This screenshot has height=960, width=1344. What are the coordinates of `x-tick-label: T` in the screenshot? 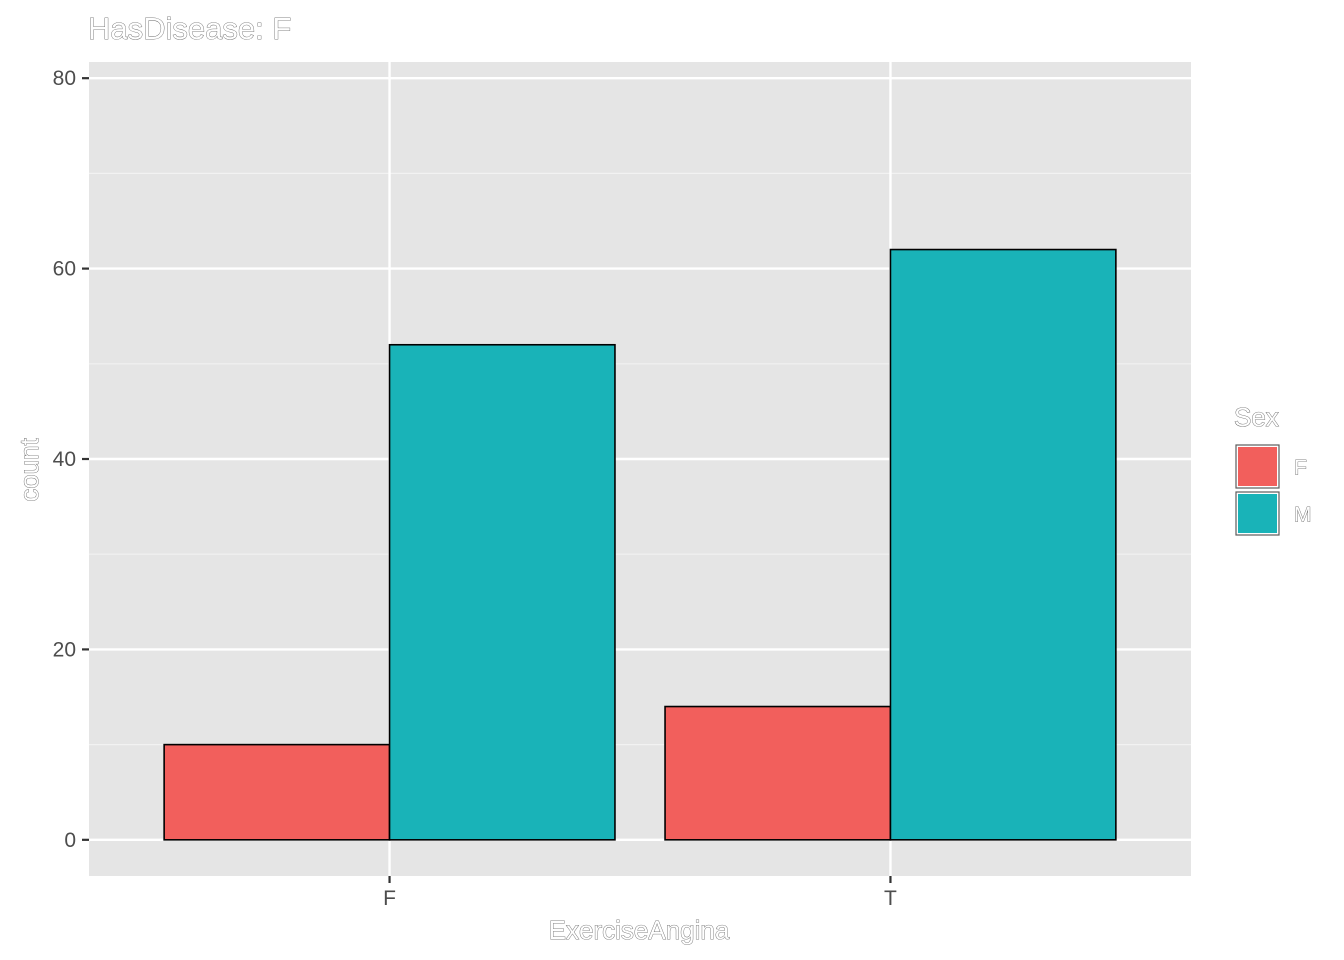 It's located at (890, 898).